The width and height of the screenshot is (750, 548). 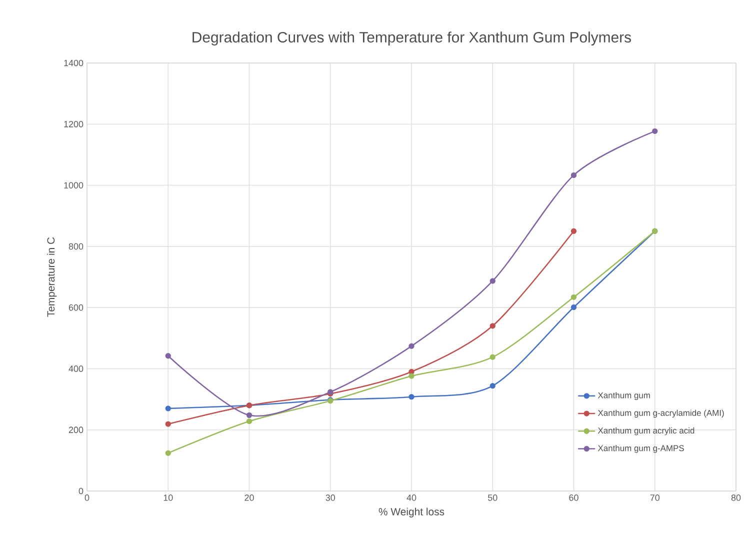 I want to click on chart-title: Degradation Curves with Temperature for Xanthum Gum Polymers, so click(x=411, y=39).